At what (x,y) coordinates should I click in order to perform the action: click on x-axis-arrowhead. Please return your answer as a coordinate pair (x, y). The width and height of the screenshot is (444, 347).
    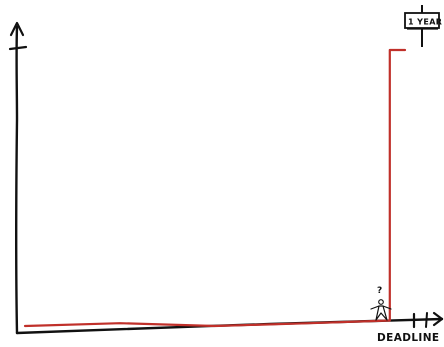
    Looking at the image, I should click on (438, 319).